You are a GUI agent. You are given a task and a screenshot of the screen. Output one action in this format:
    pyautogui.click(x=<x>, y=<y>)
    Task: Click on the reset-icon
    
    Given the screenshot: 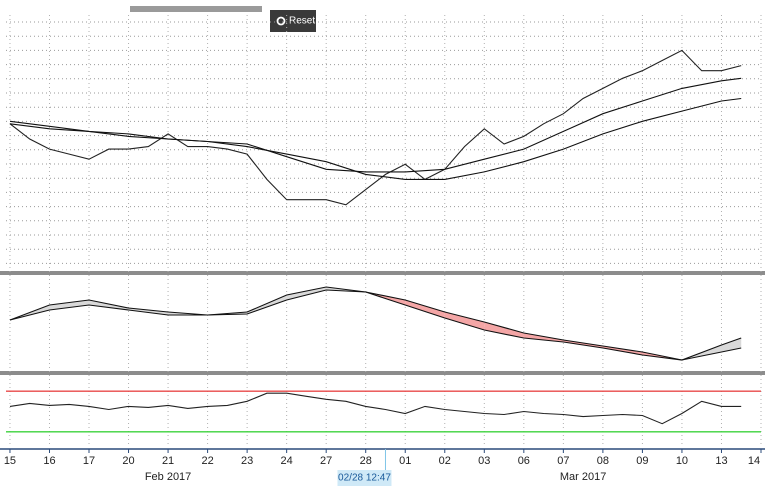 What is the action you would take?
    pyautogui.click(x=281, y=21)
    